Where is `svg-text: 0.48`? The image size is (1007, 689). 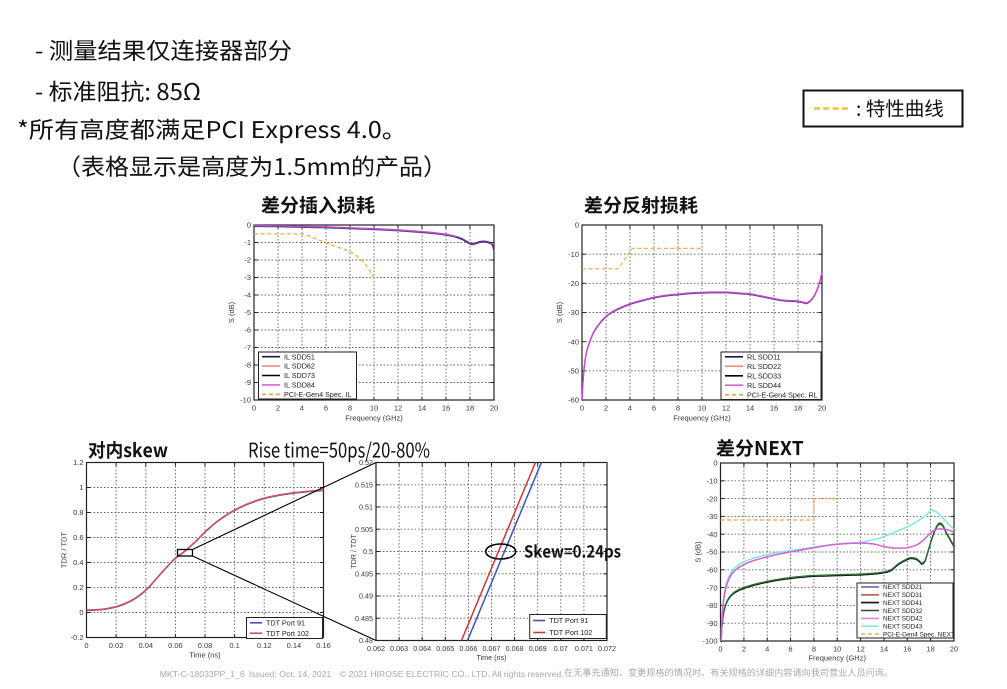
svg-text: 0.48 is located at coordinates (366, 640).